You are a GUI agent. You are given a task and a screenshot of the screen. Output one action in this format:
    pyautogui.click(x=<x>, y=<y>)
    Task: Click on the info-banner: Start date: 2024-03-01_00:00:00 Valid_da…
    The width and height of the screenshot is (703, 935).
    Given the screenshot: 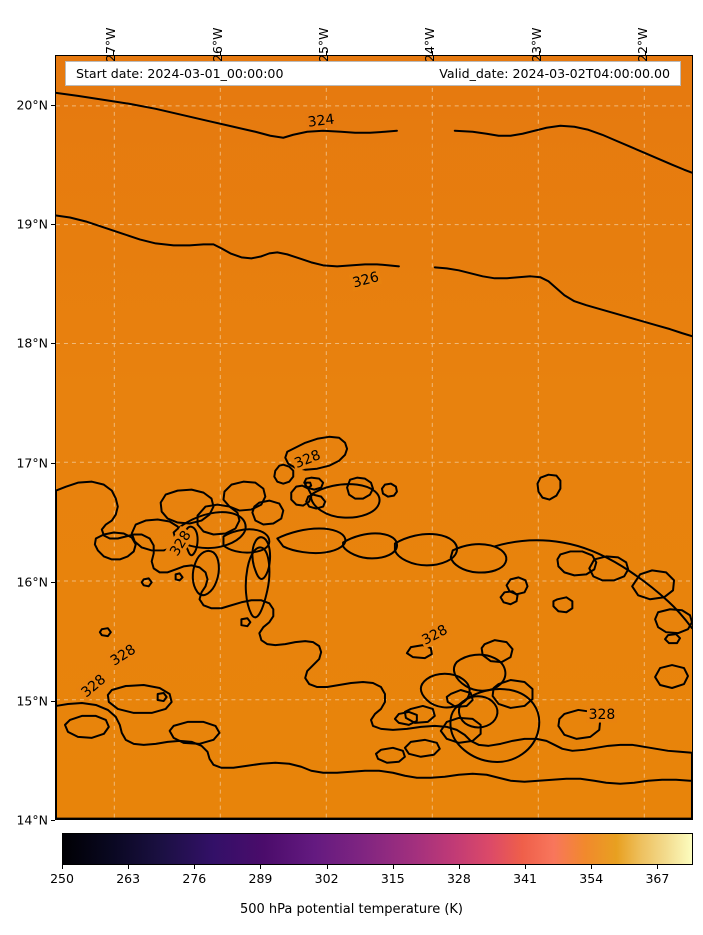 What is the action you would take?
    pyautogui.click(x=373, y=73)
    